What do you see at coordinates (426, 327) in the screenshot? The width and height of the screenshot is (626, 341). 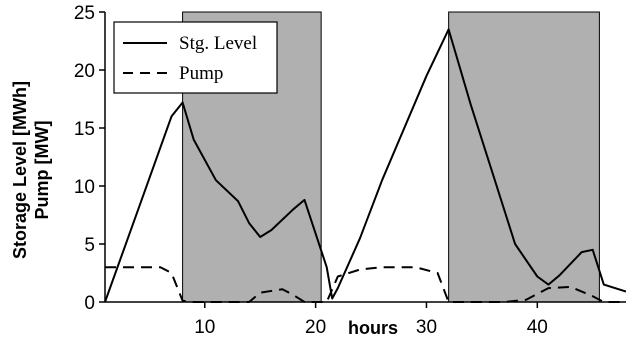 I see `x-tick-label: 30` at bounding box center [426, 327].